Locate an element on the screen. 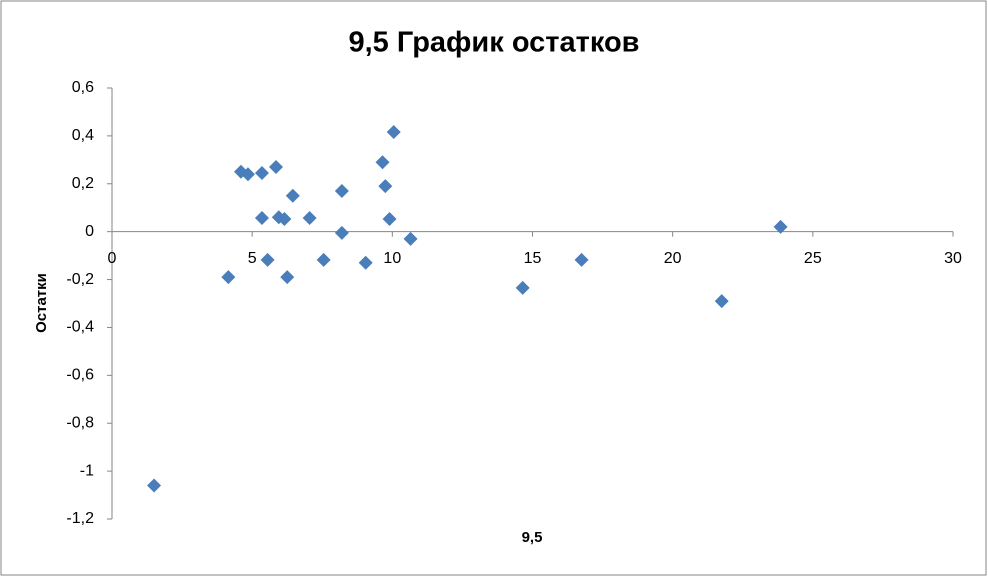 The width and height of the screenshot is (988, 577). y-axis-title: Остатки is located at coordinates (41, 303).